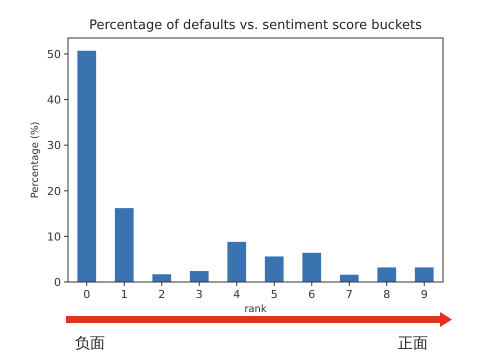 Image resolution: width=500 pixels, height=362 pixels. I want to click on y-axis-title: Percentage (%), so click(35, 160).